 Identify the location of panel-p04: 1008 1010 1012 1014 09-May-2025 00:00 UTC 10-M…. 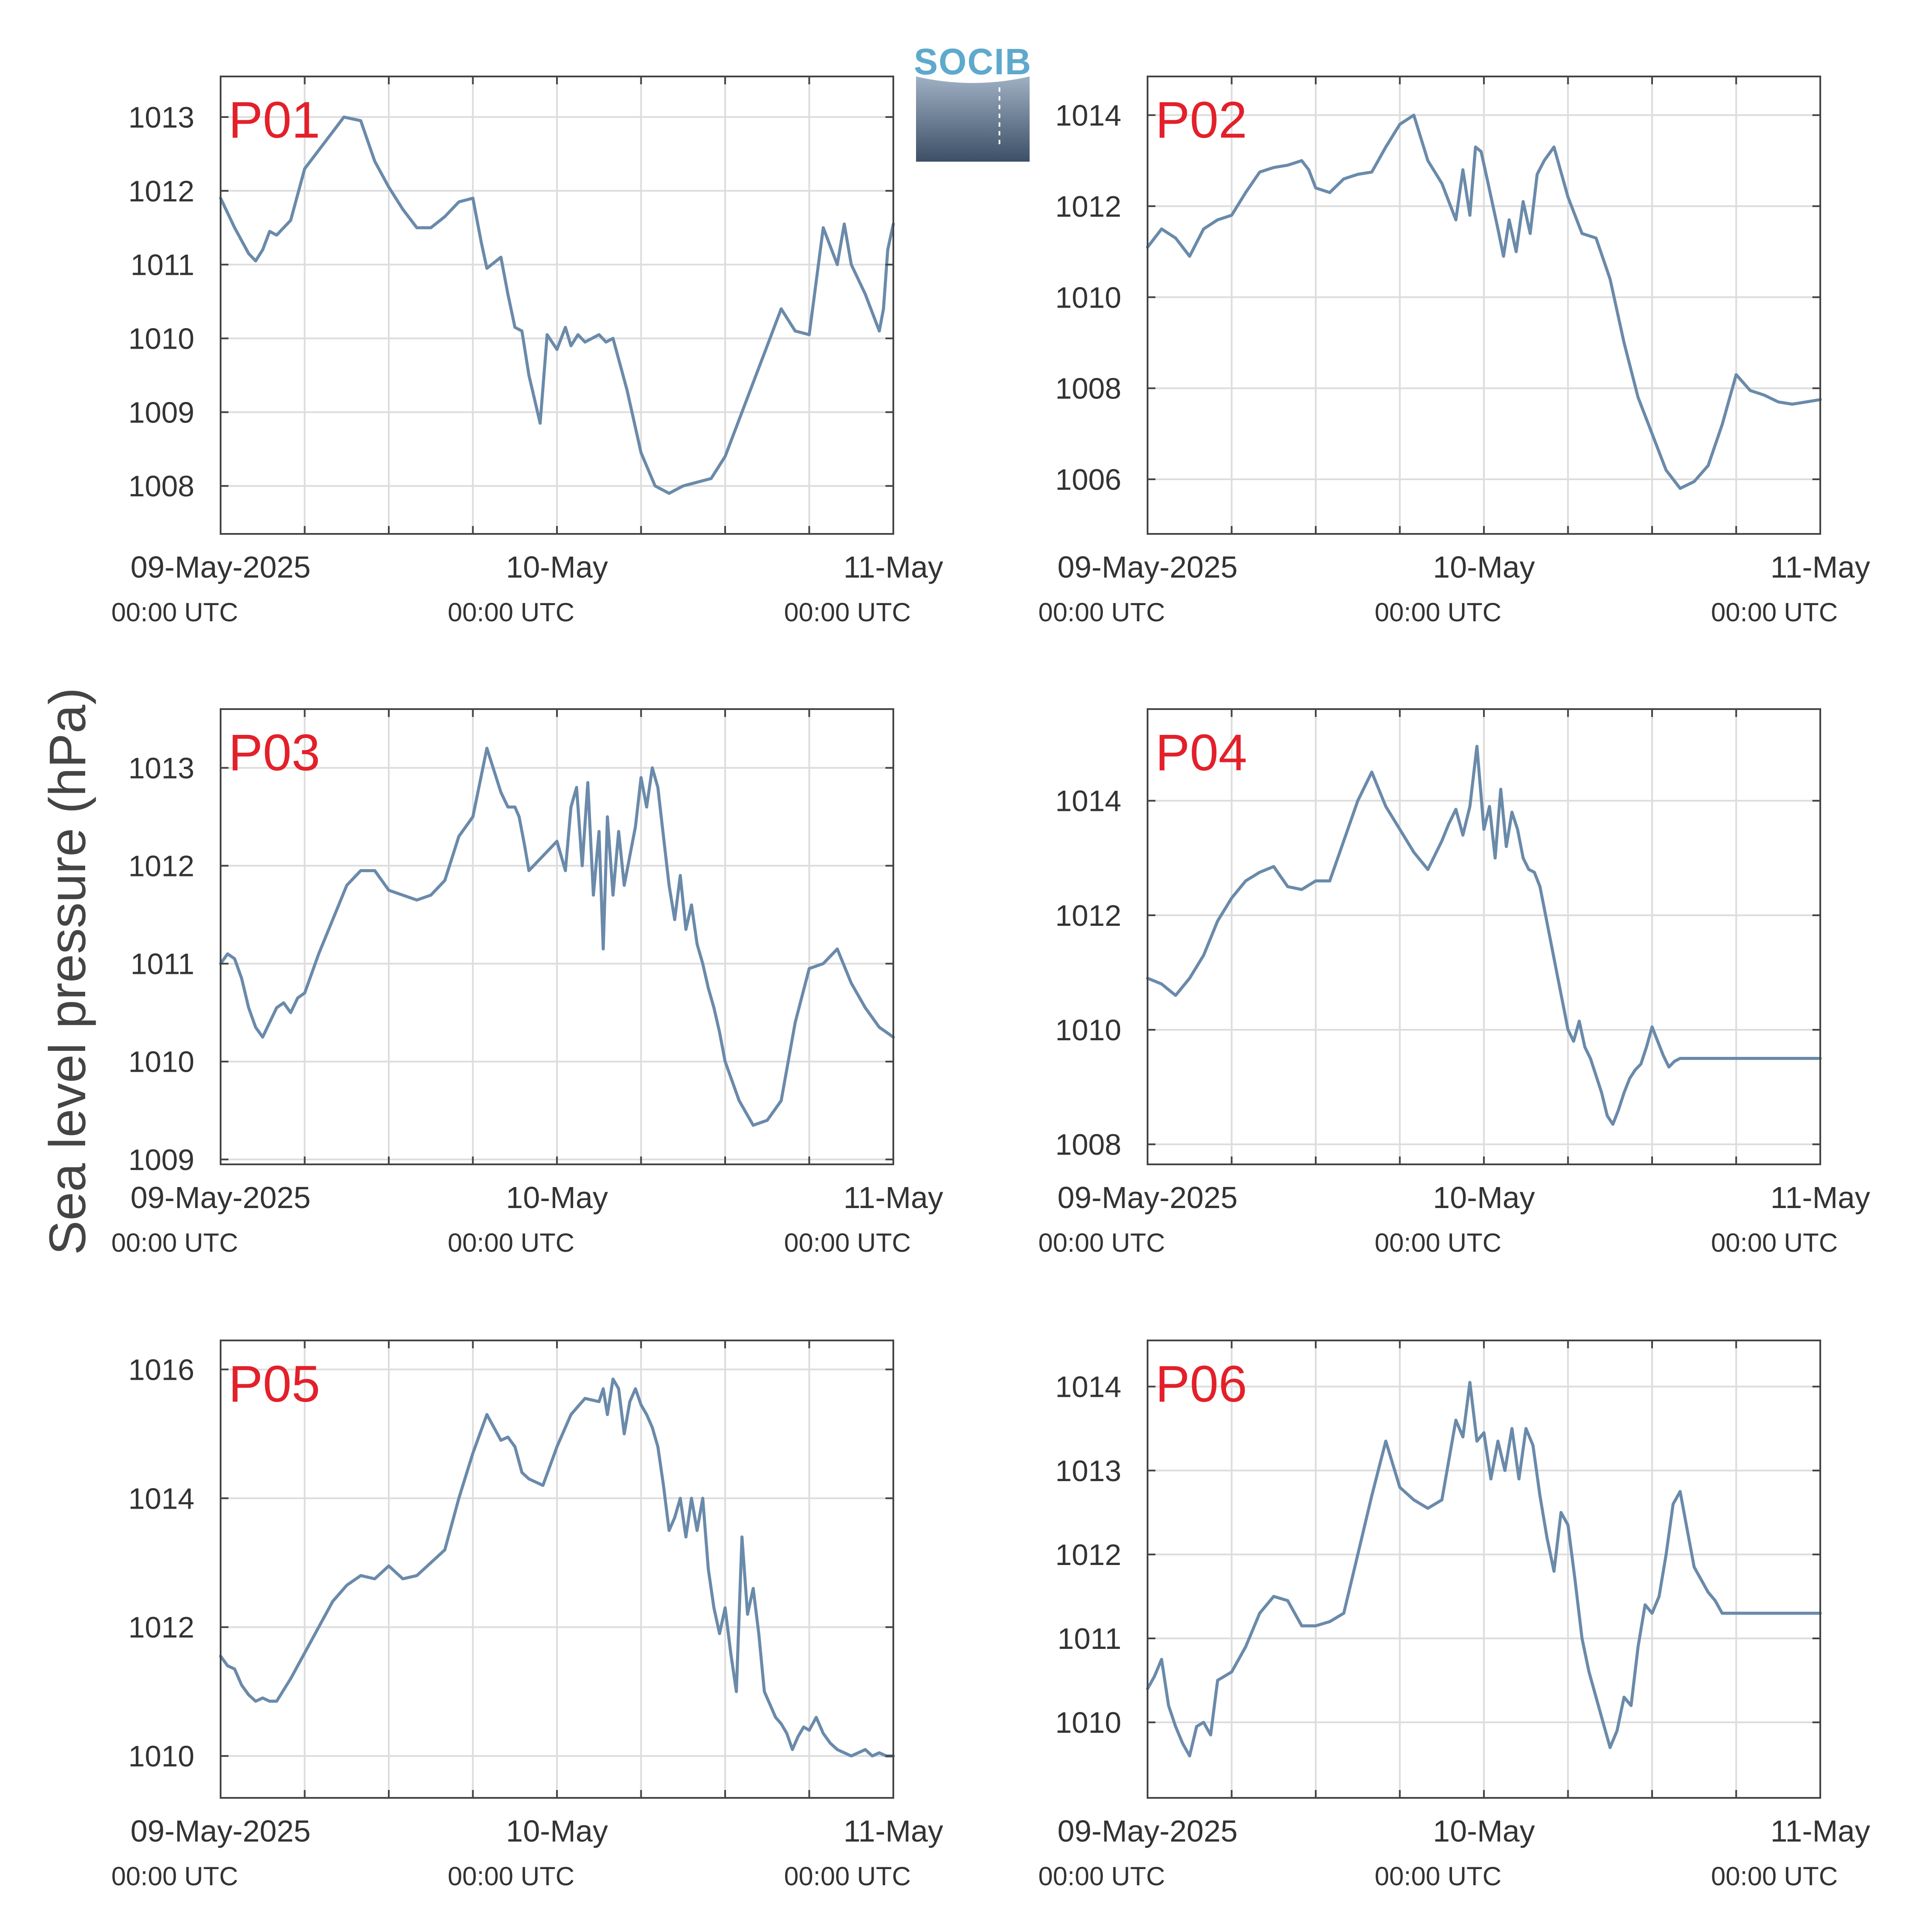
(1454, 982).